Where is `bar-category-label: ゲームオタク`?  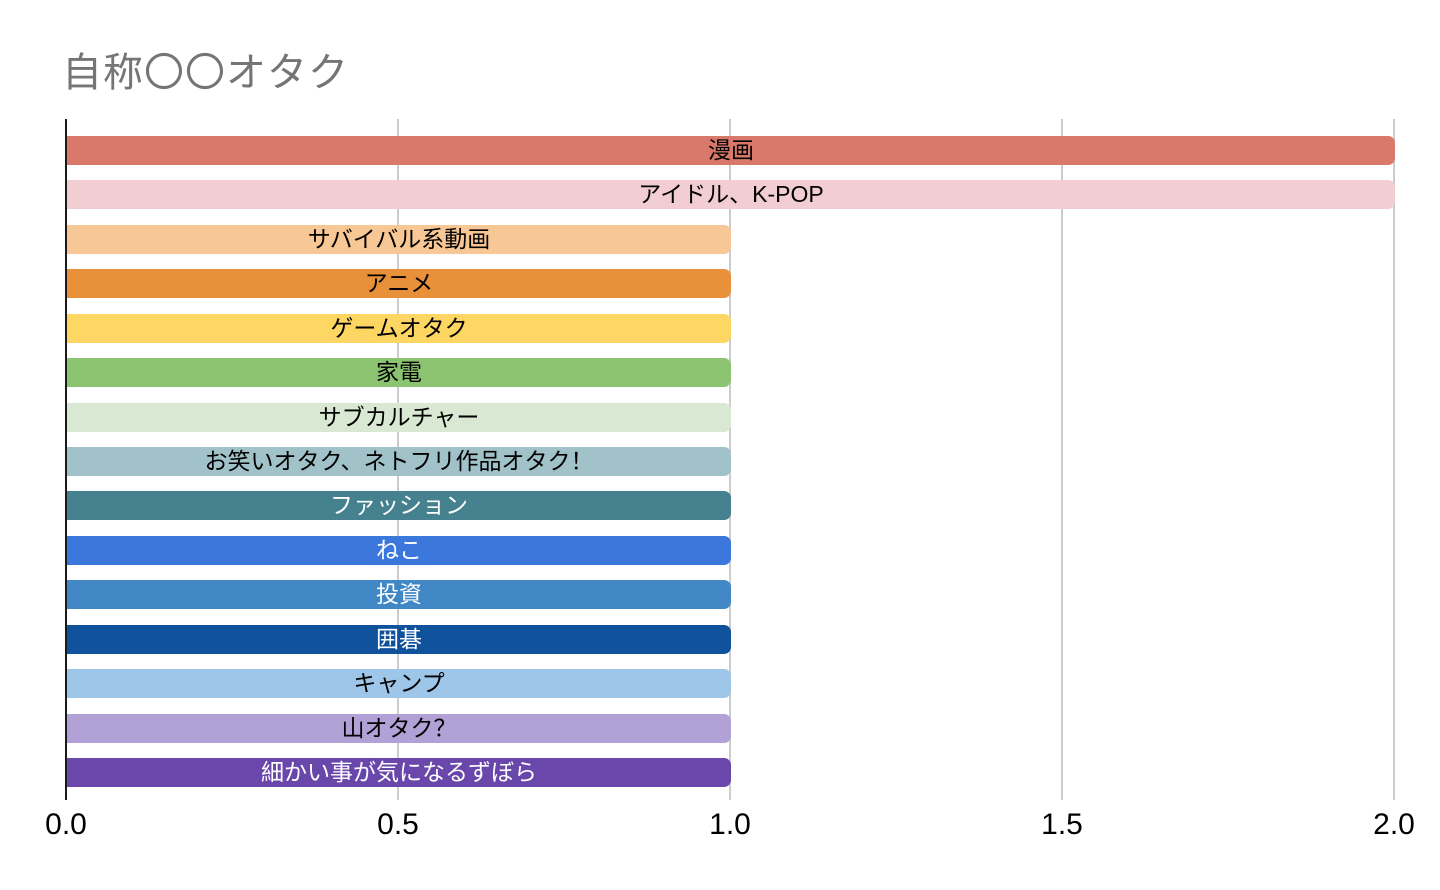
bar-category-label: ゲームオタク is located at coordinates (399, 328).